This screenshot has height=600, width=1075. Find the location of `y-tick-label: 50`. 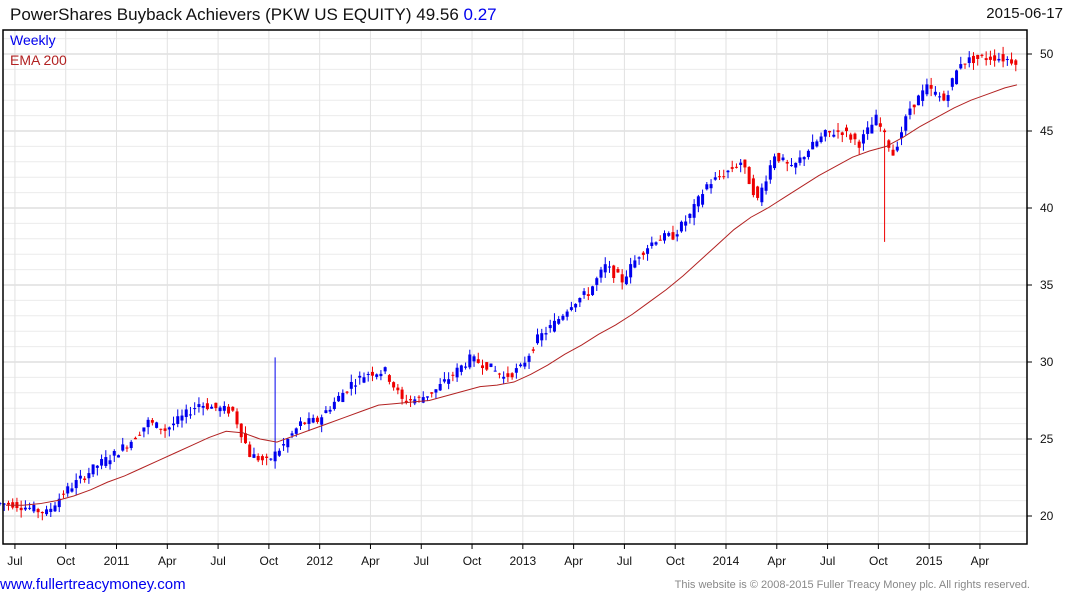

y-tick-label: 50 is located at coordinates (1047, 54).